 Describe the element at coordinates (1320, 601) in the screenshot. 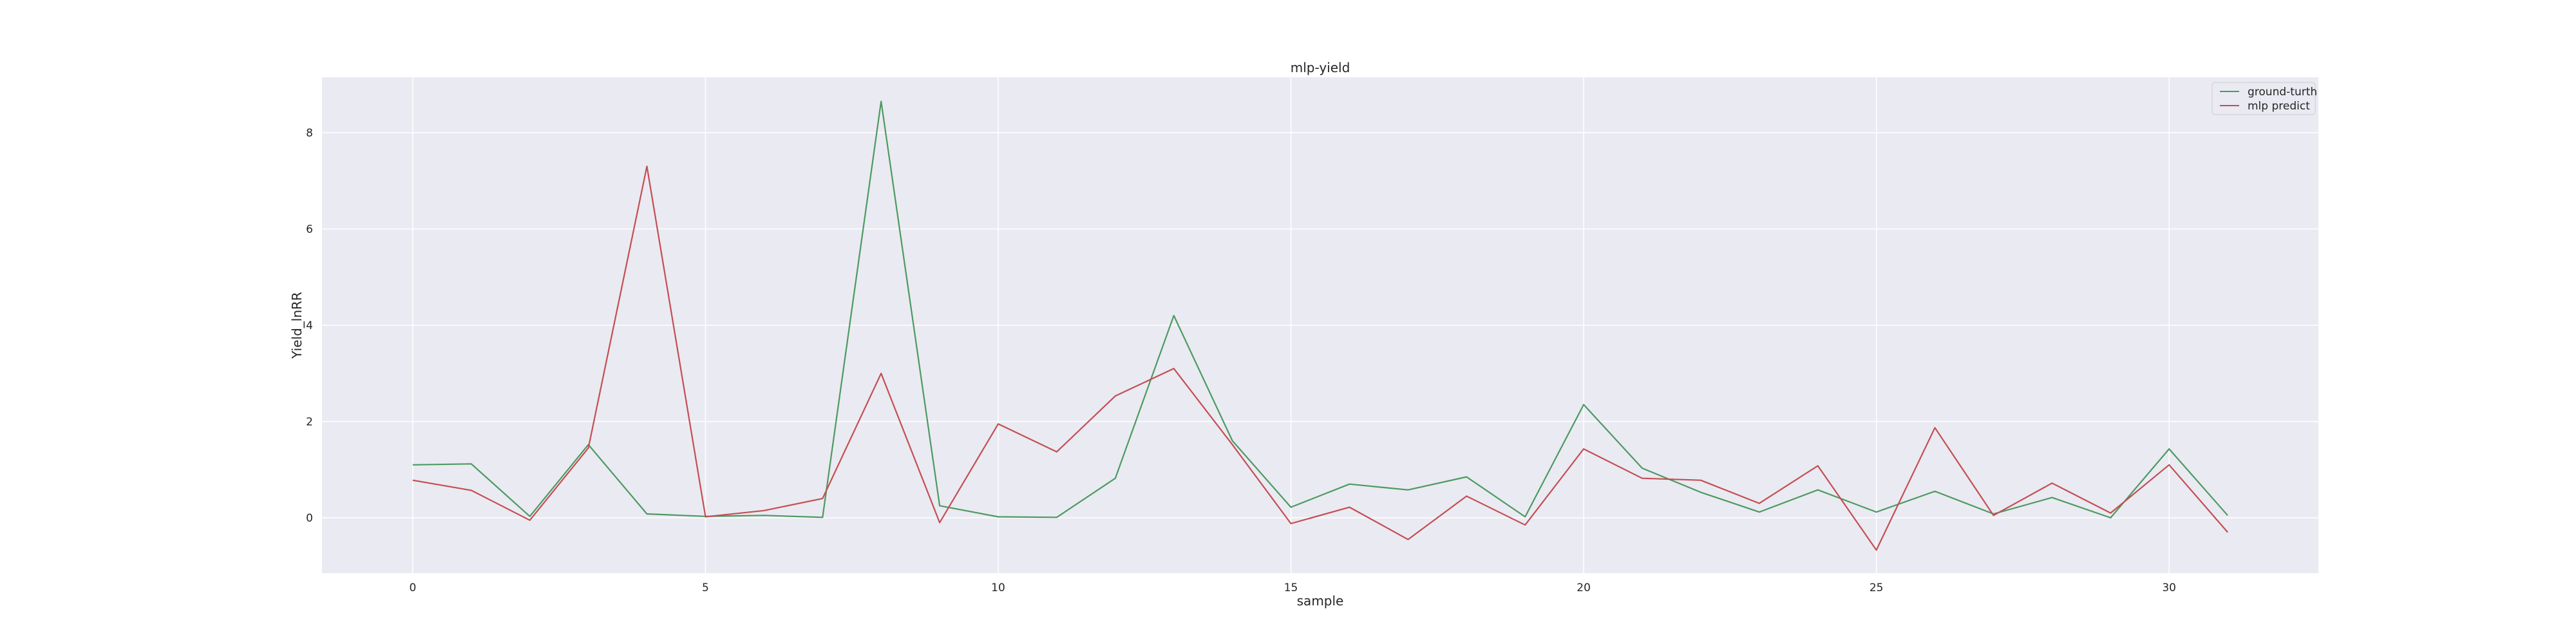

I see `x-axis-label: sample` at that location.